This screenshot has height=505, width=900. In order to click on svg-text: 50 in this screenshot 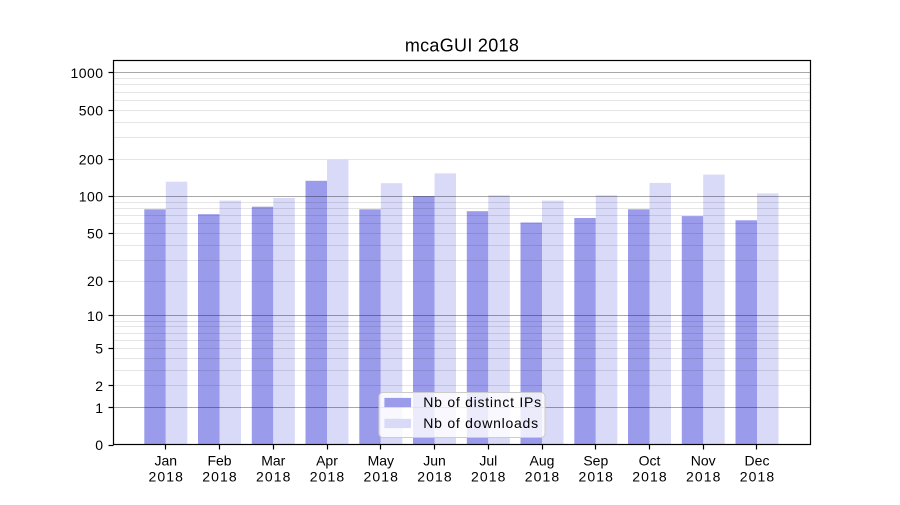, I will do `click(95, 233)`.